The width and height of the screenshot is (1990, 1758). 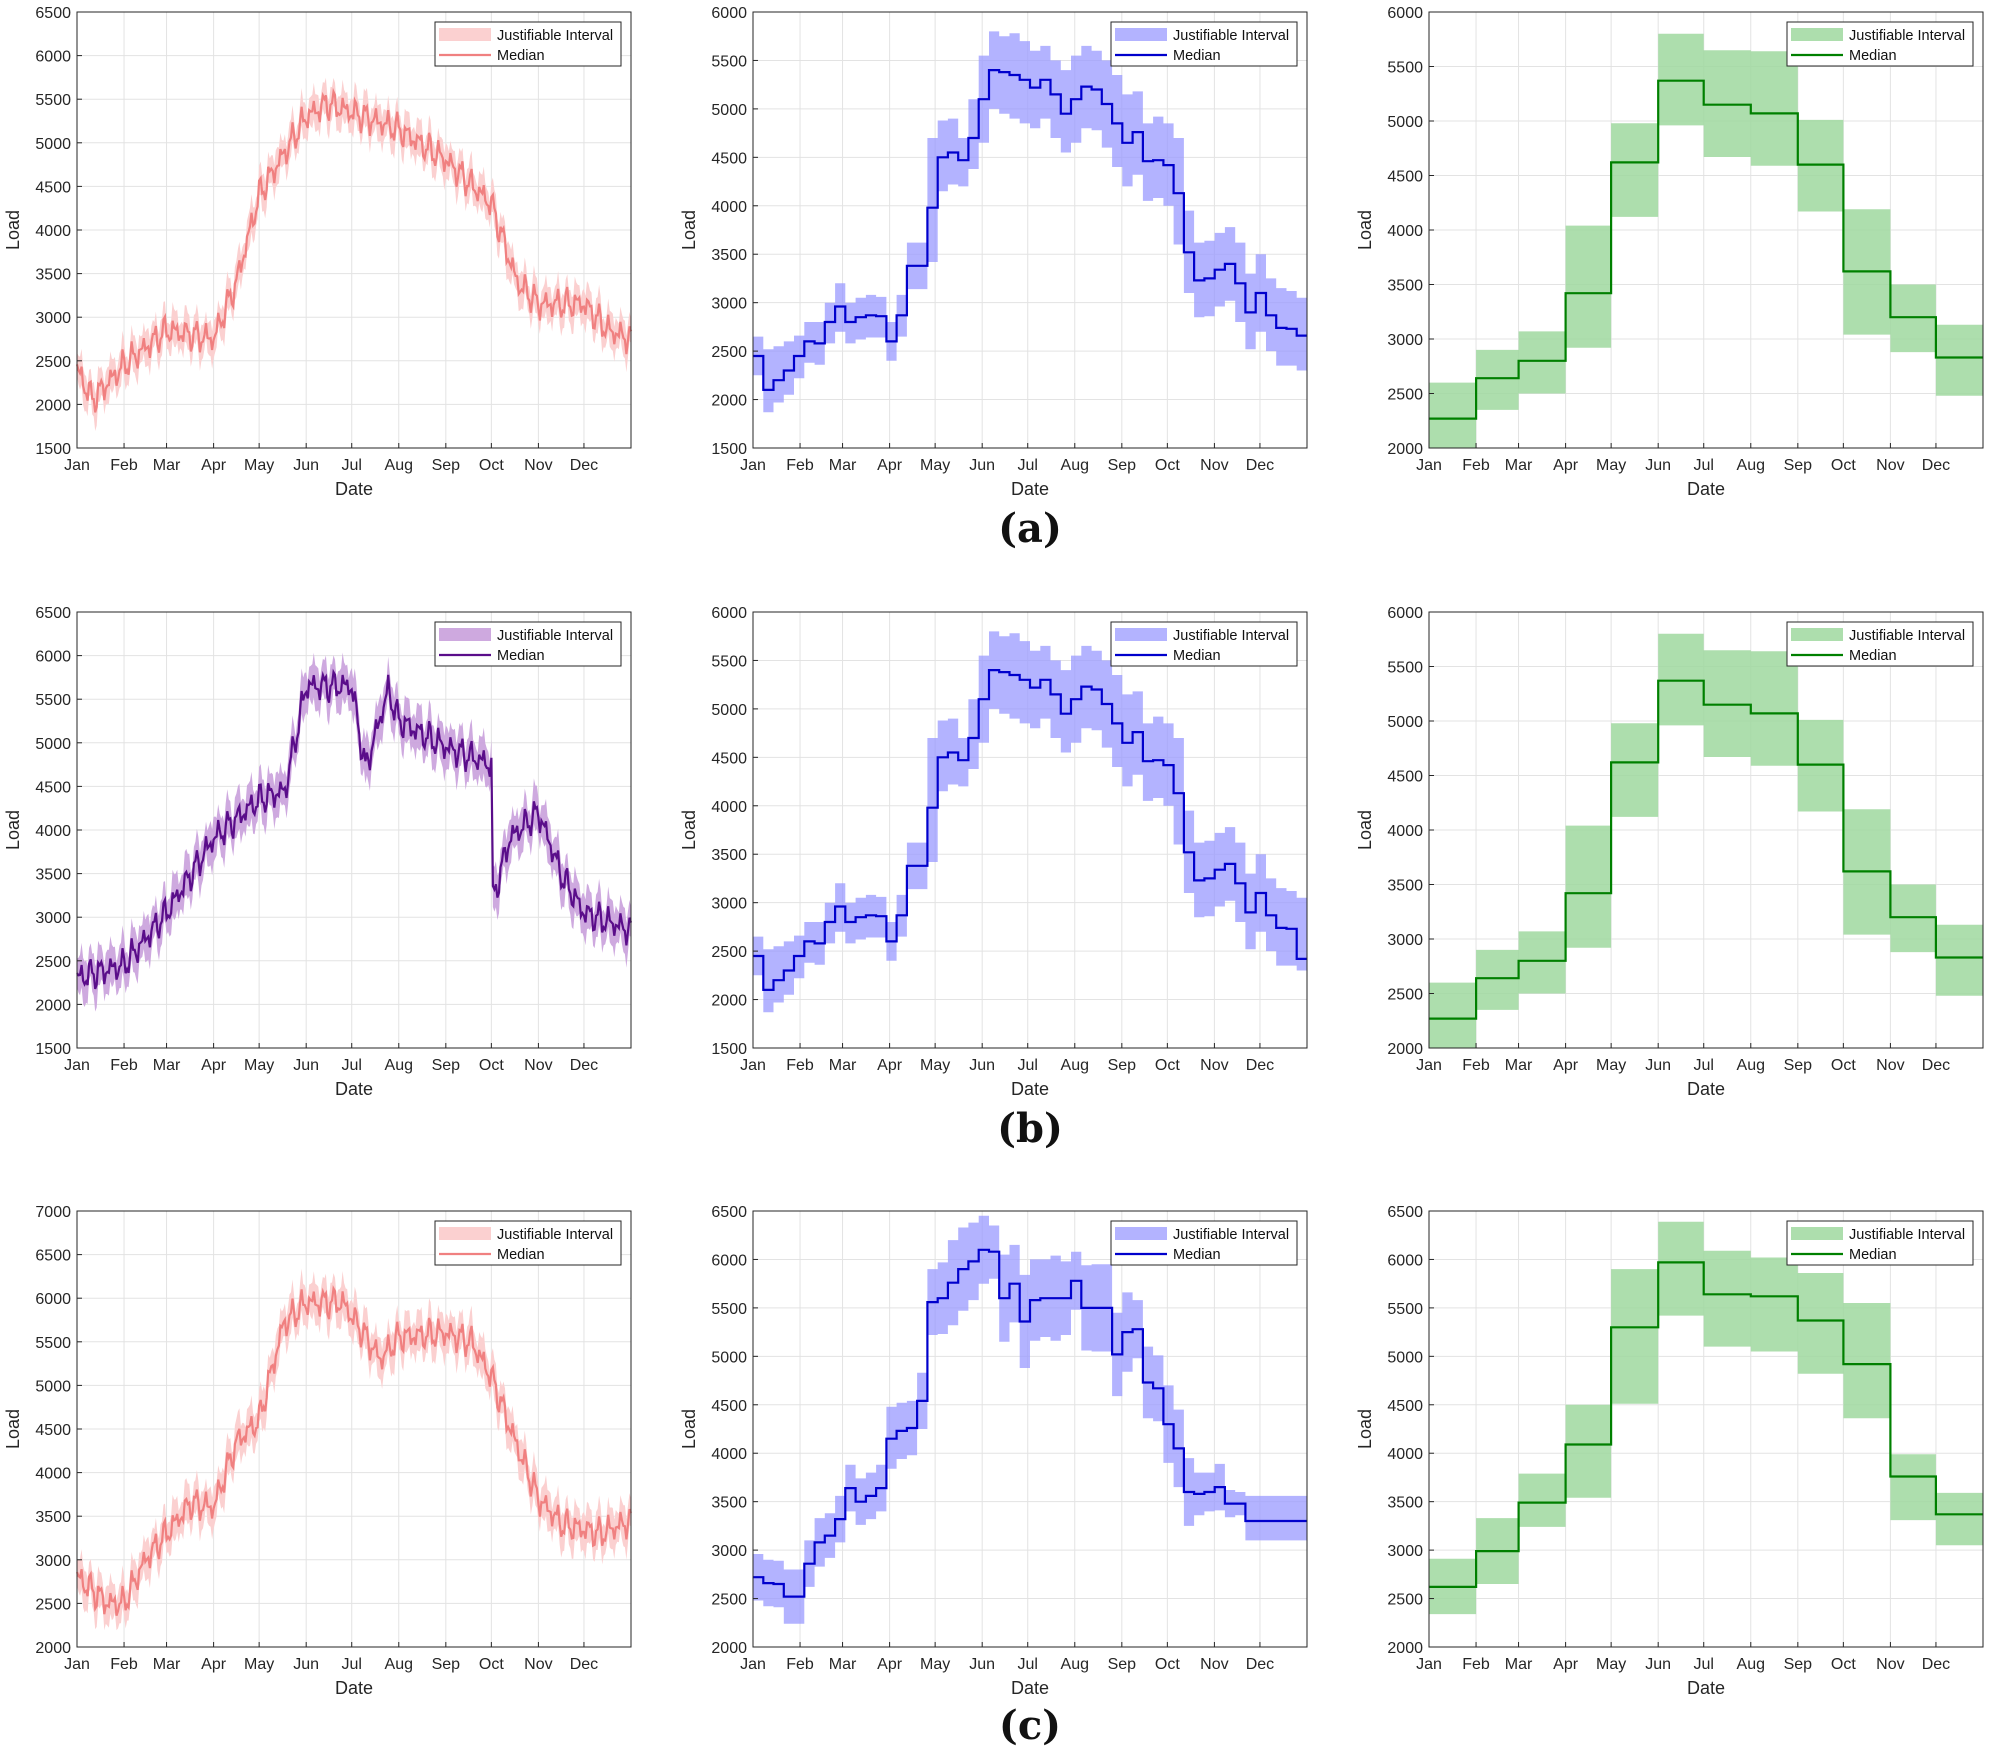 What do you see at coordinates (77, 1065) in the screenshot?
I see `x-tick-label: Jan` at bounding box center [77, 1065].